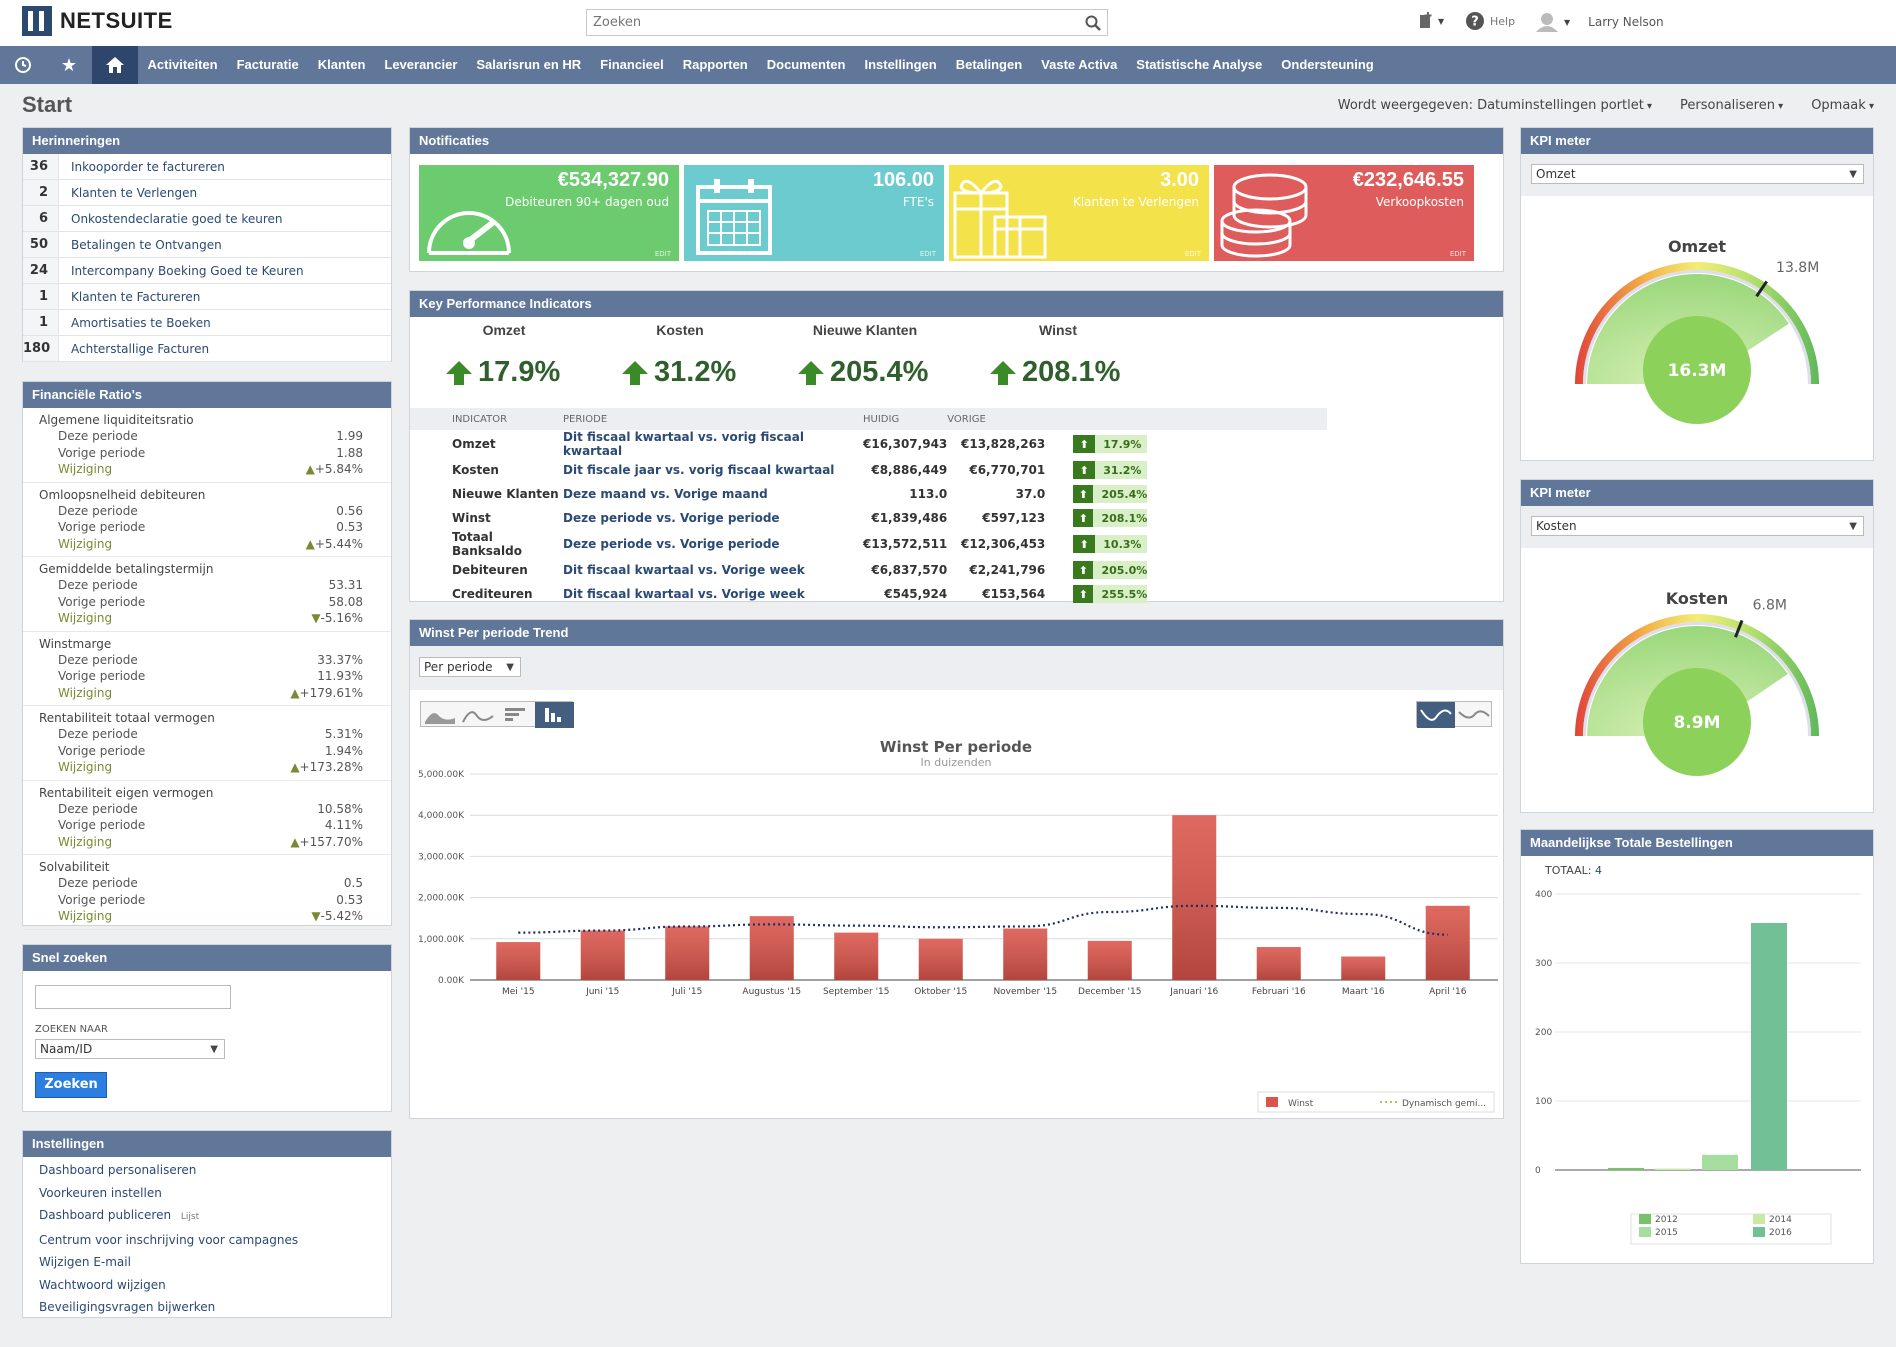  I want to click on nav-item-facturatie: Facturatie, so click(267, 64).